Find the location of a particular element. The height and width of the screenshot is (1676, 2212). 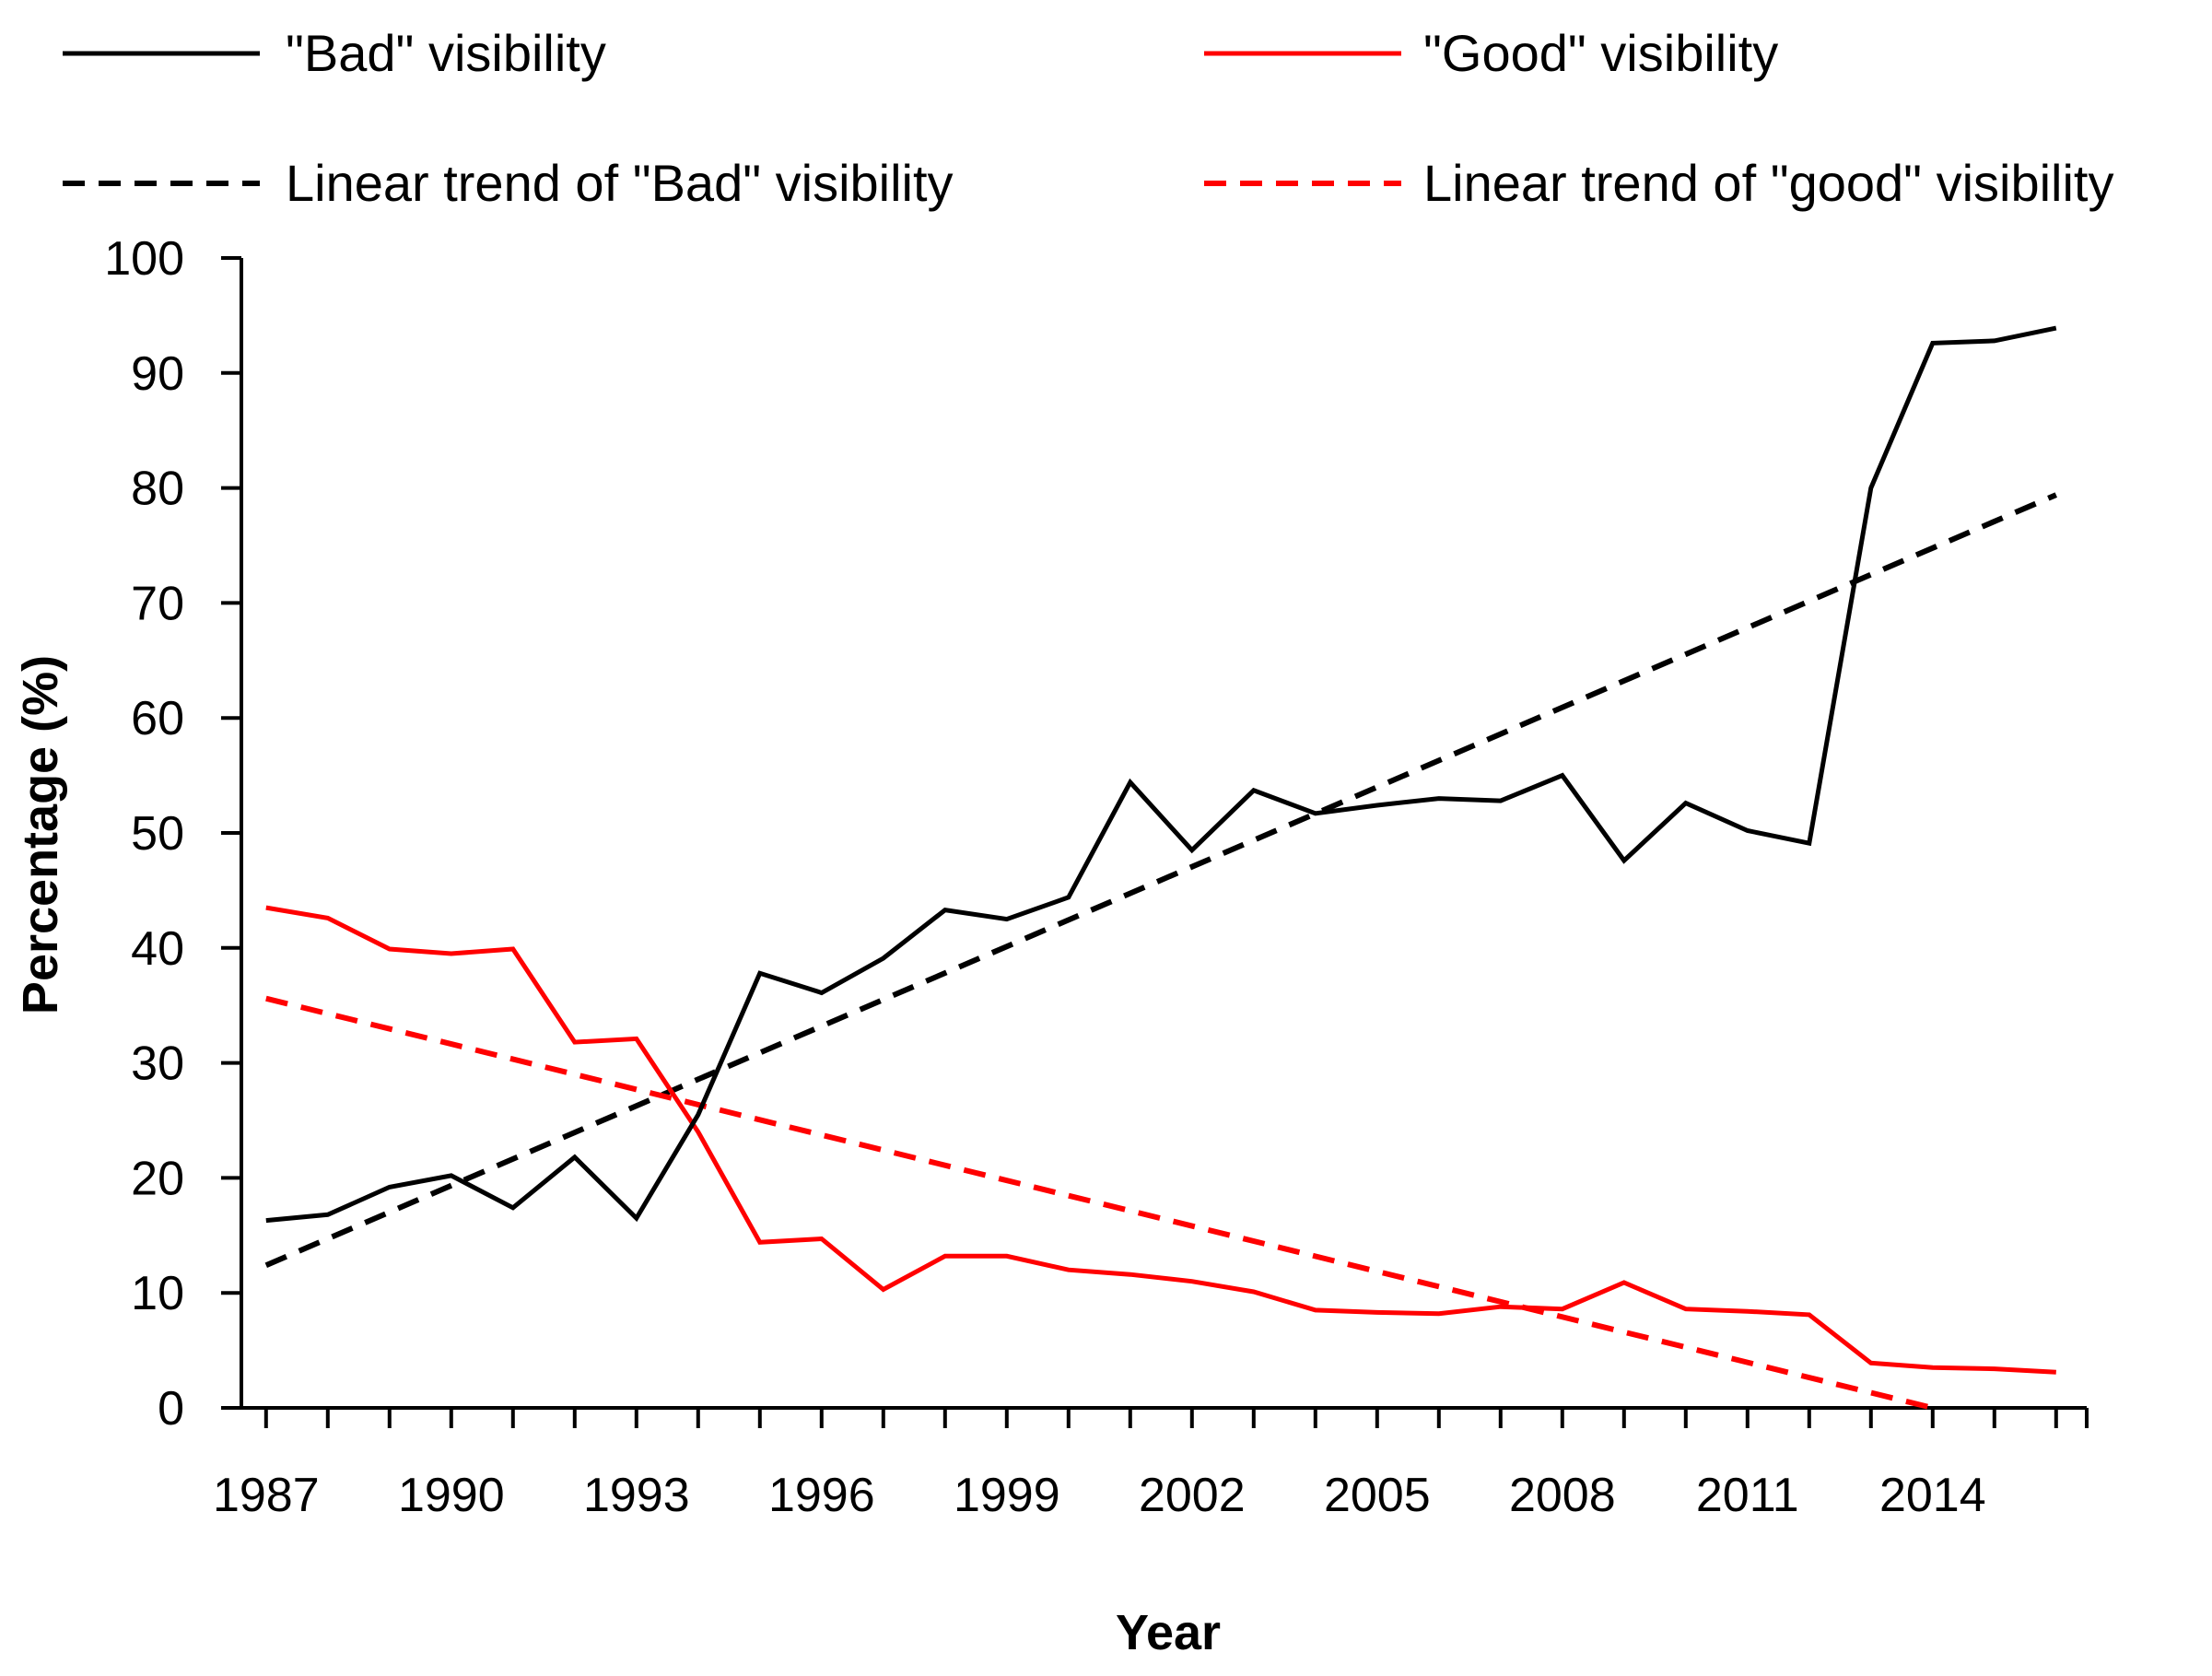

x-tick-label: 2002 is located at coordinates (1192, 1495).